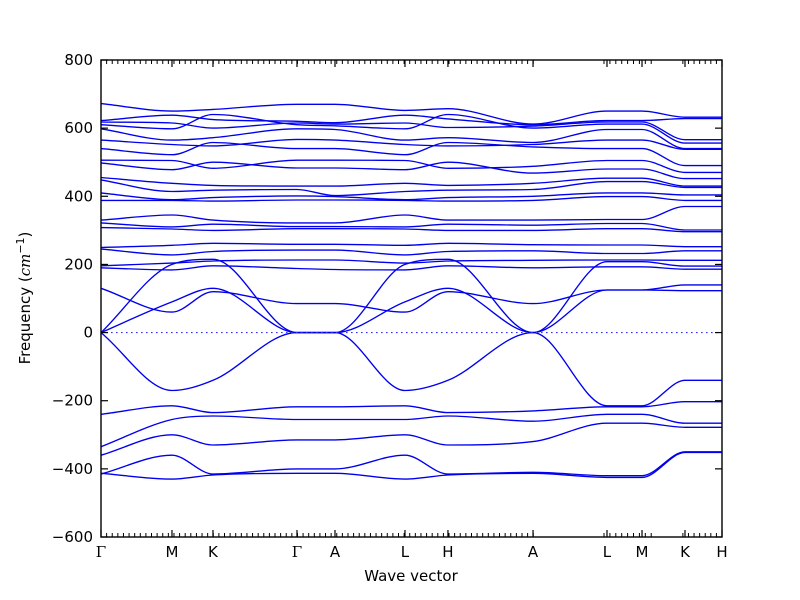 Image resolution: width=800 pixels, height=600 pixels. I want to click on y-tick-label: 400, so click(78, 196).